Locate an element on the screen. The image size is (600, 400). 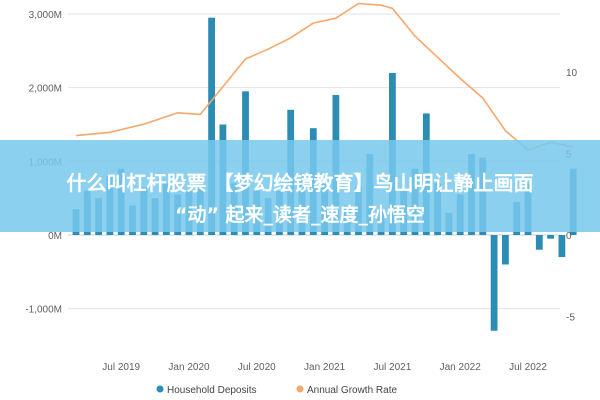
x-tick-label: Jul 2020 is located at coordinates (257, 367).